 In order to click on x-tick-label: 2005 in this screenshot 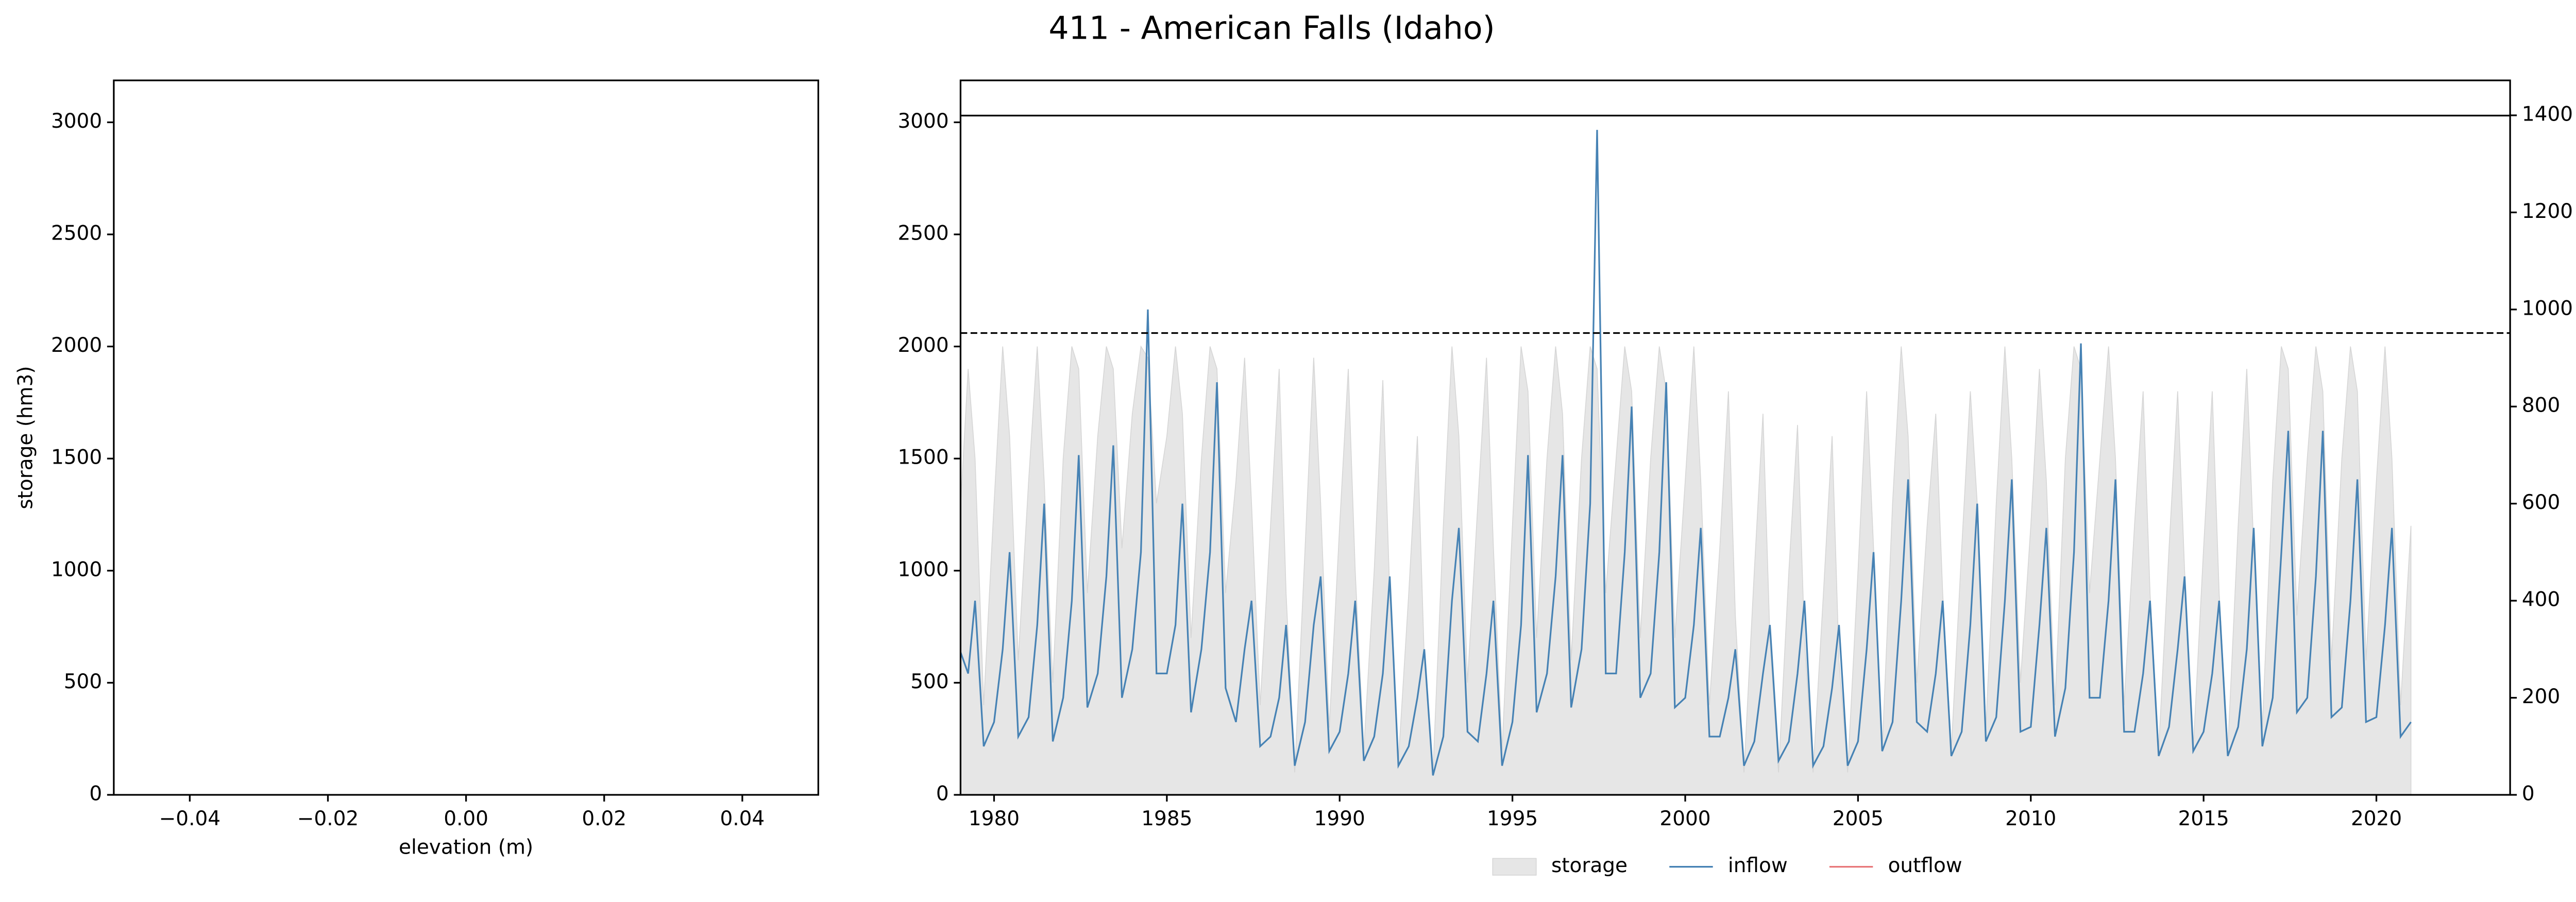, I will do `click(1858, 818)`.